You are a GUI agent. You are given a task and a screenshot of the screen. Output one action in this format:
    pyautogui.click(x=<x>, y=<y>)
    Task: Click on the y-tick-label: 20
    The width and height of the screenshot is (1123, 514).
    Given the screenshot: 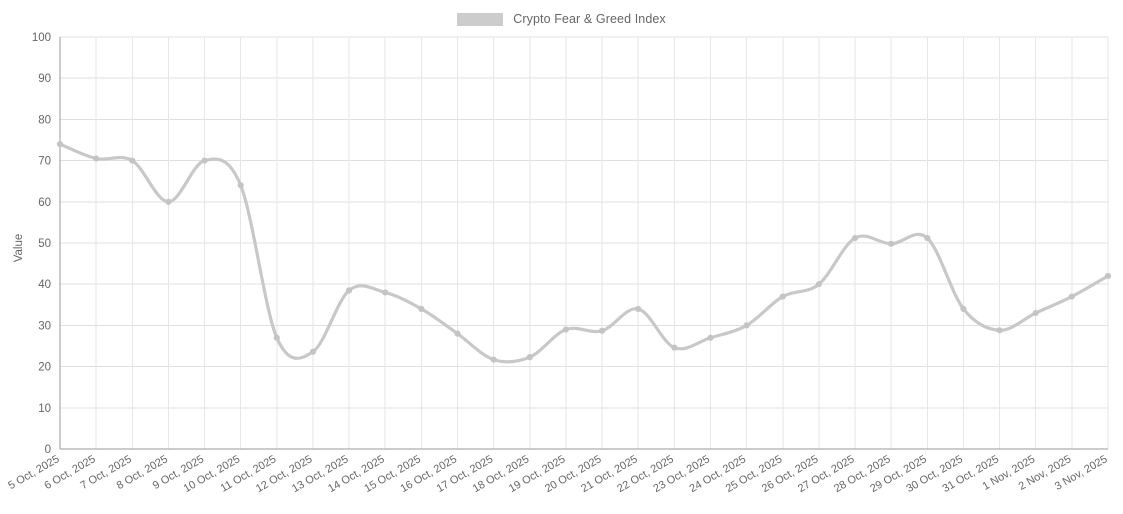 What is the action you would take?
    pyautogui.click(x=44, y=368)
    